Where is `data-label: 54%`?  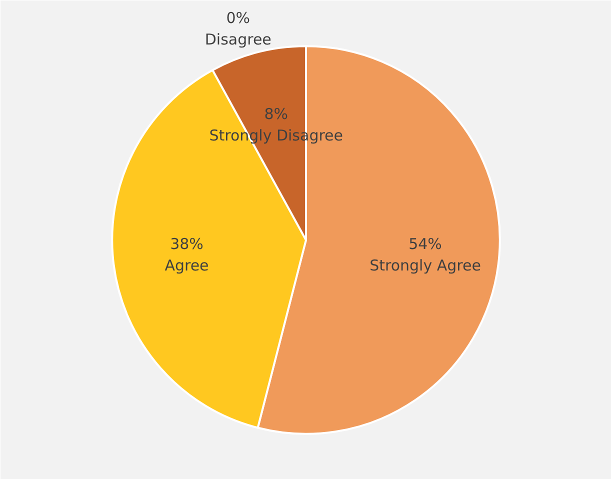
data-label: 54% is located at coordinates (425, 244).